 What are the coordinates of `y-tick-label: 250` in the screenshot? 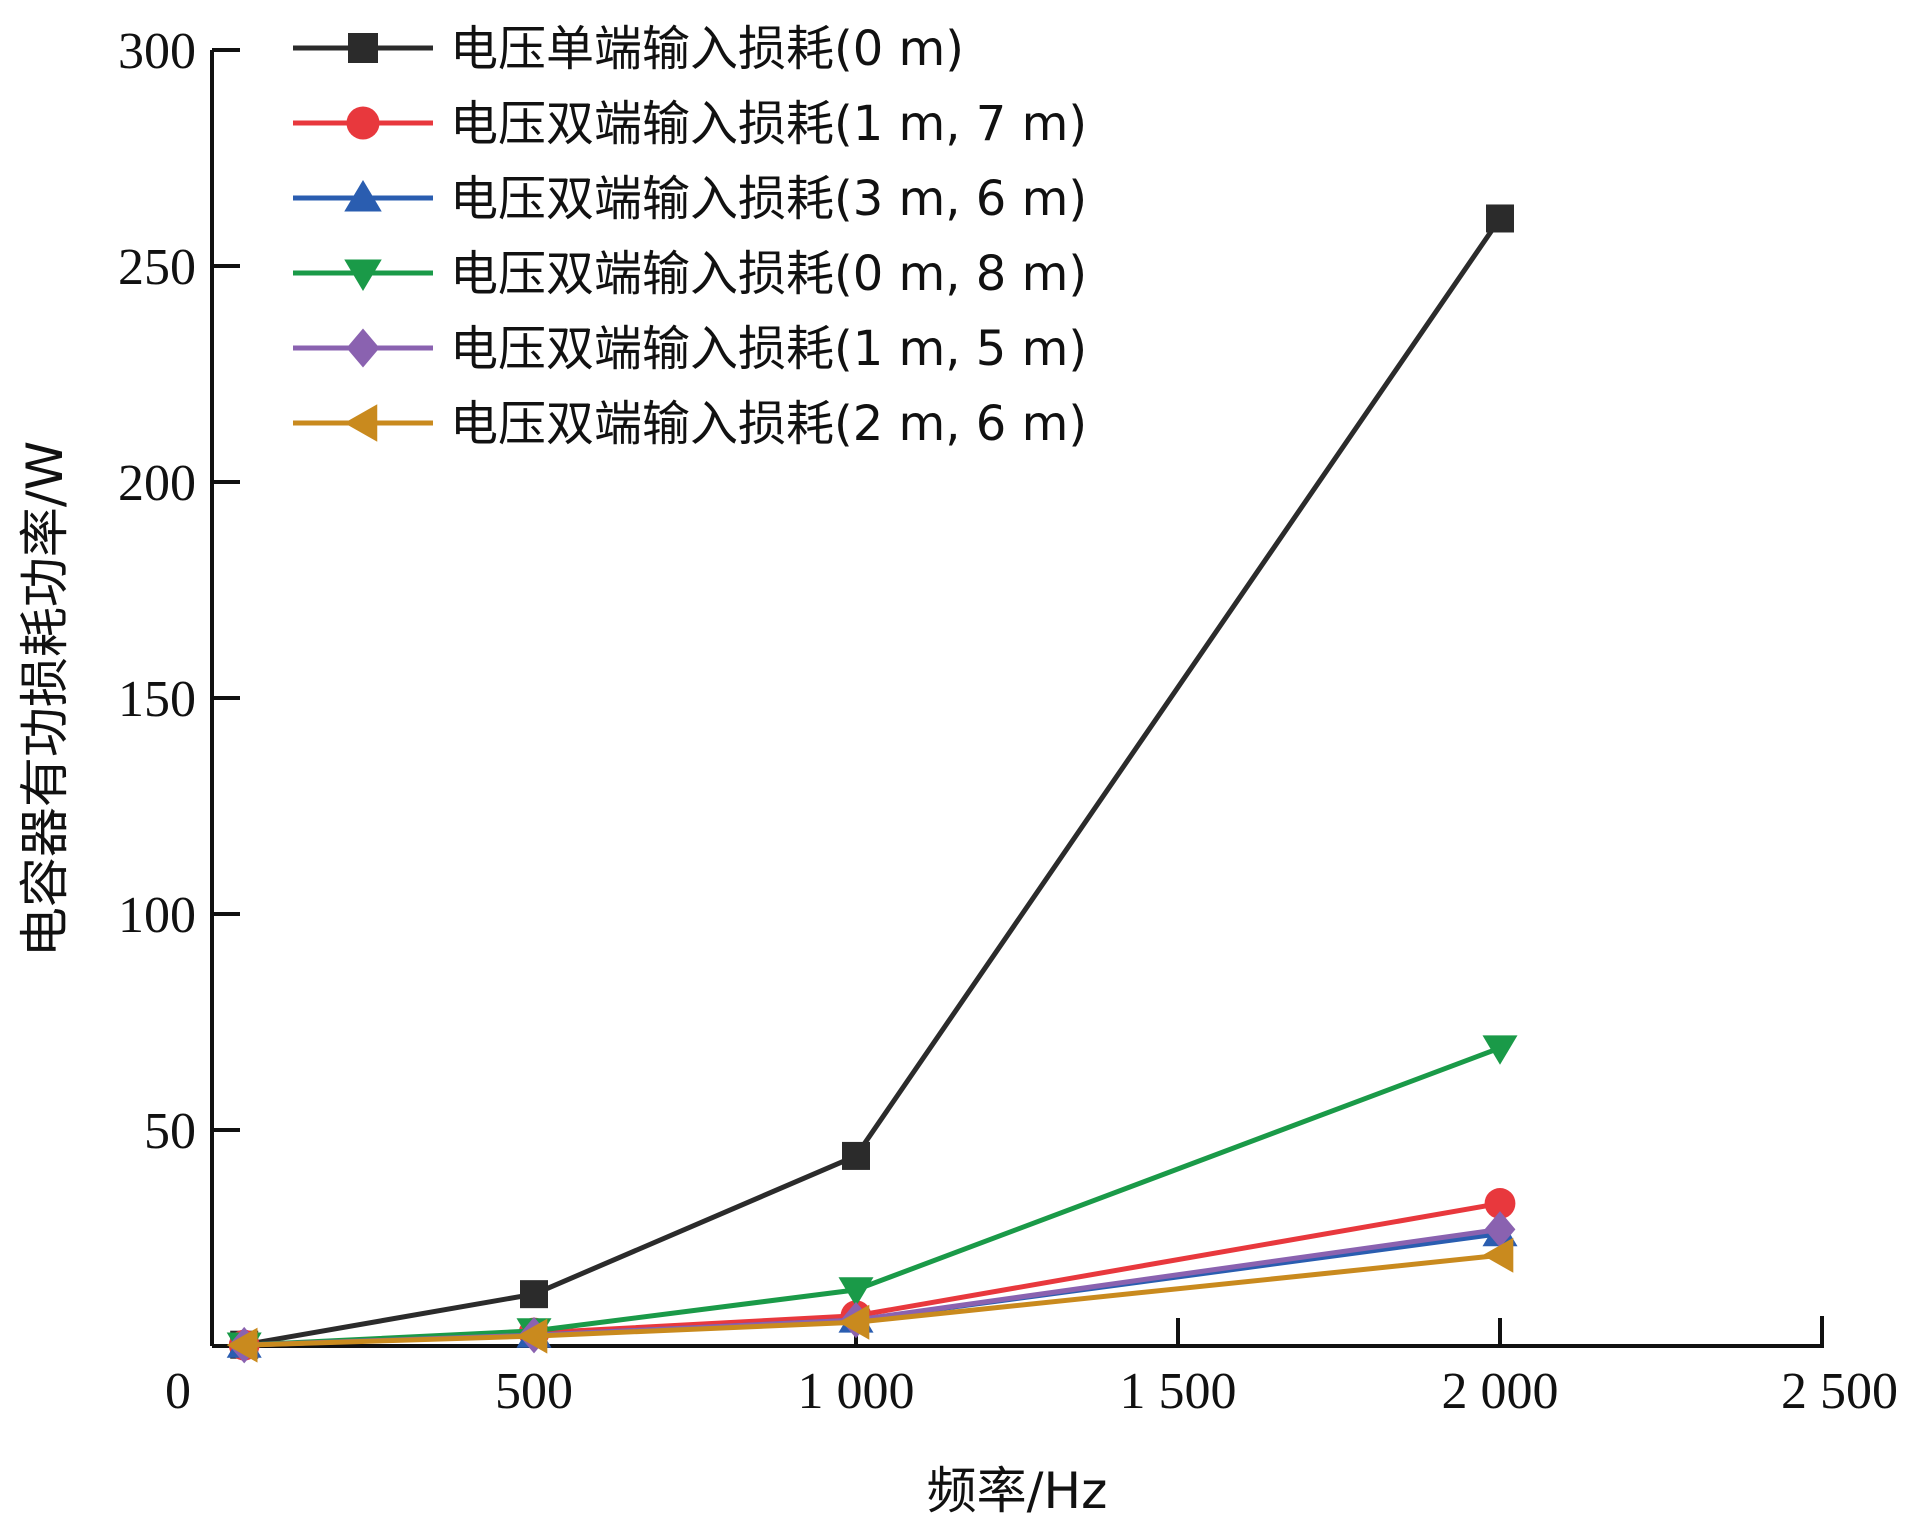 It's located at (157, 267).